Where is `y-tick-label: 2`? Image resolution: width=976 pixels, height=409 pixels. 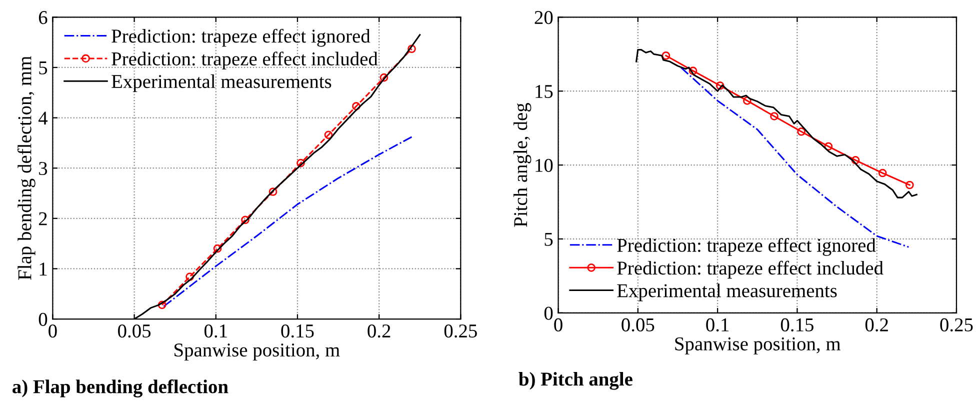 y-tick-label: 2 is located at coordinates (42, 219).